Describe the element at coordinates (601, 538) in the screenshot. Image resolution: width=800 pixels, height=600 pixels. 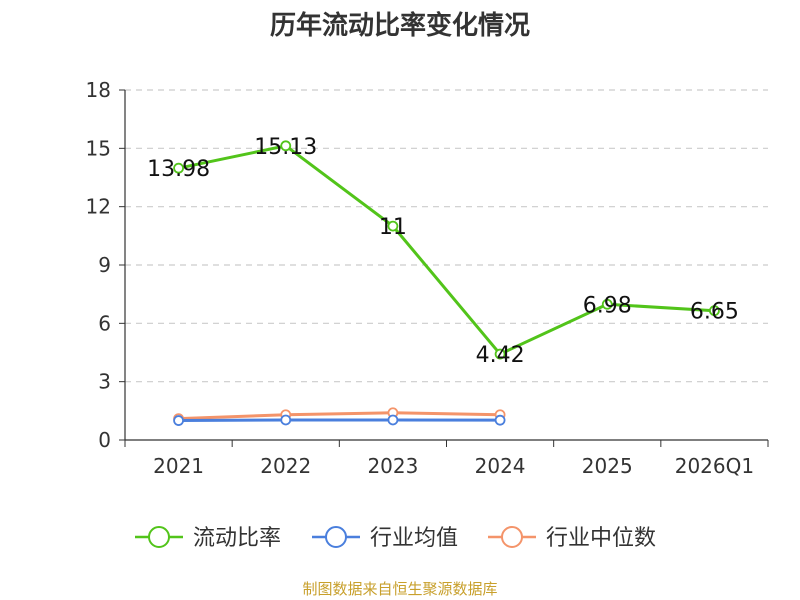
I see `legend-label: 行业中位数` at that location.